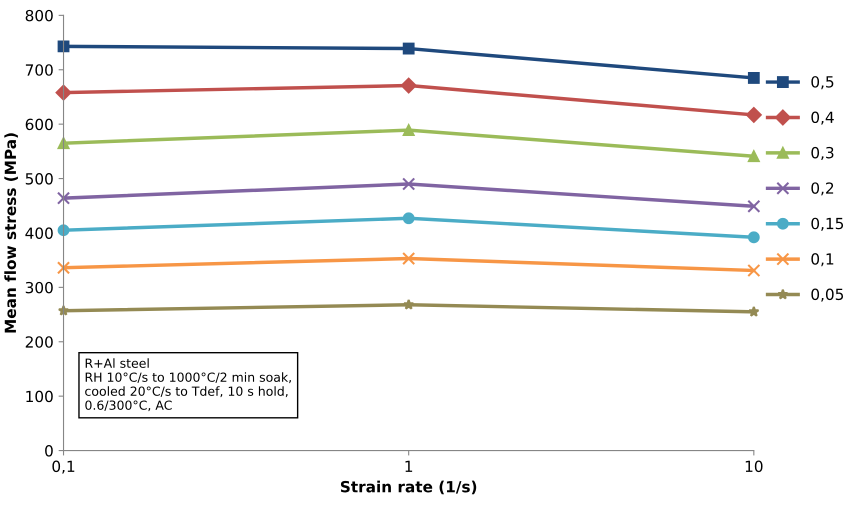 Image resolution: width=847 pixels, height=512 pixels. I want to click on y-tick-label: 0, so click(49, 451).